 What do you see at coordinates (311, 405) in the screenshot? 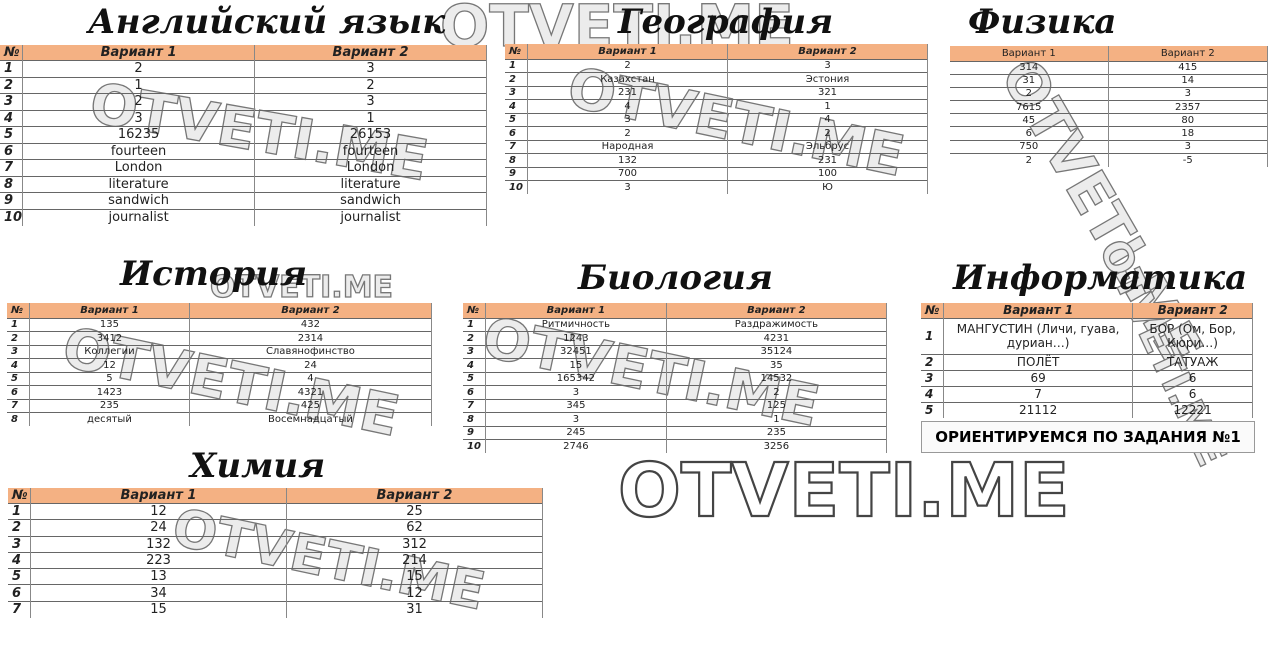
I see `answer-variant-2: 425` at bounding box center [311, 405].